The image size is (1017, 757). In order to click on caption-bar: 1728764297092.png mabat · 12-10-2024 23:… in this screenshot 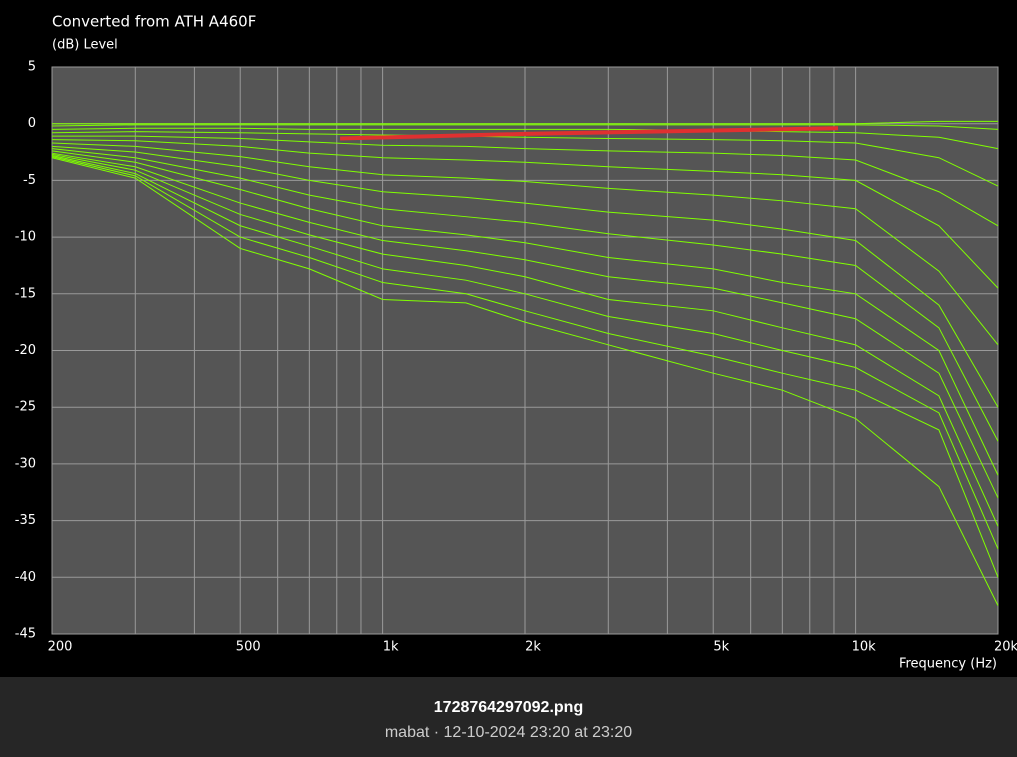, I will do `click(508, 717)`.